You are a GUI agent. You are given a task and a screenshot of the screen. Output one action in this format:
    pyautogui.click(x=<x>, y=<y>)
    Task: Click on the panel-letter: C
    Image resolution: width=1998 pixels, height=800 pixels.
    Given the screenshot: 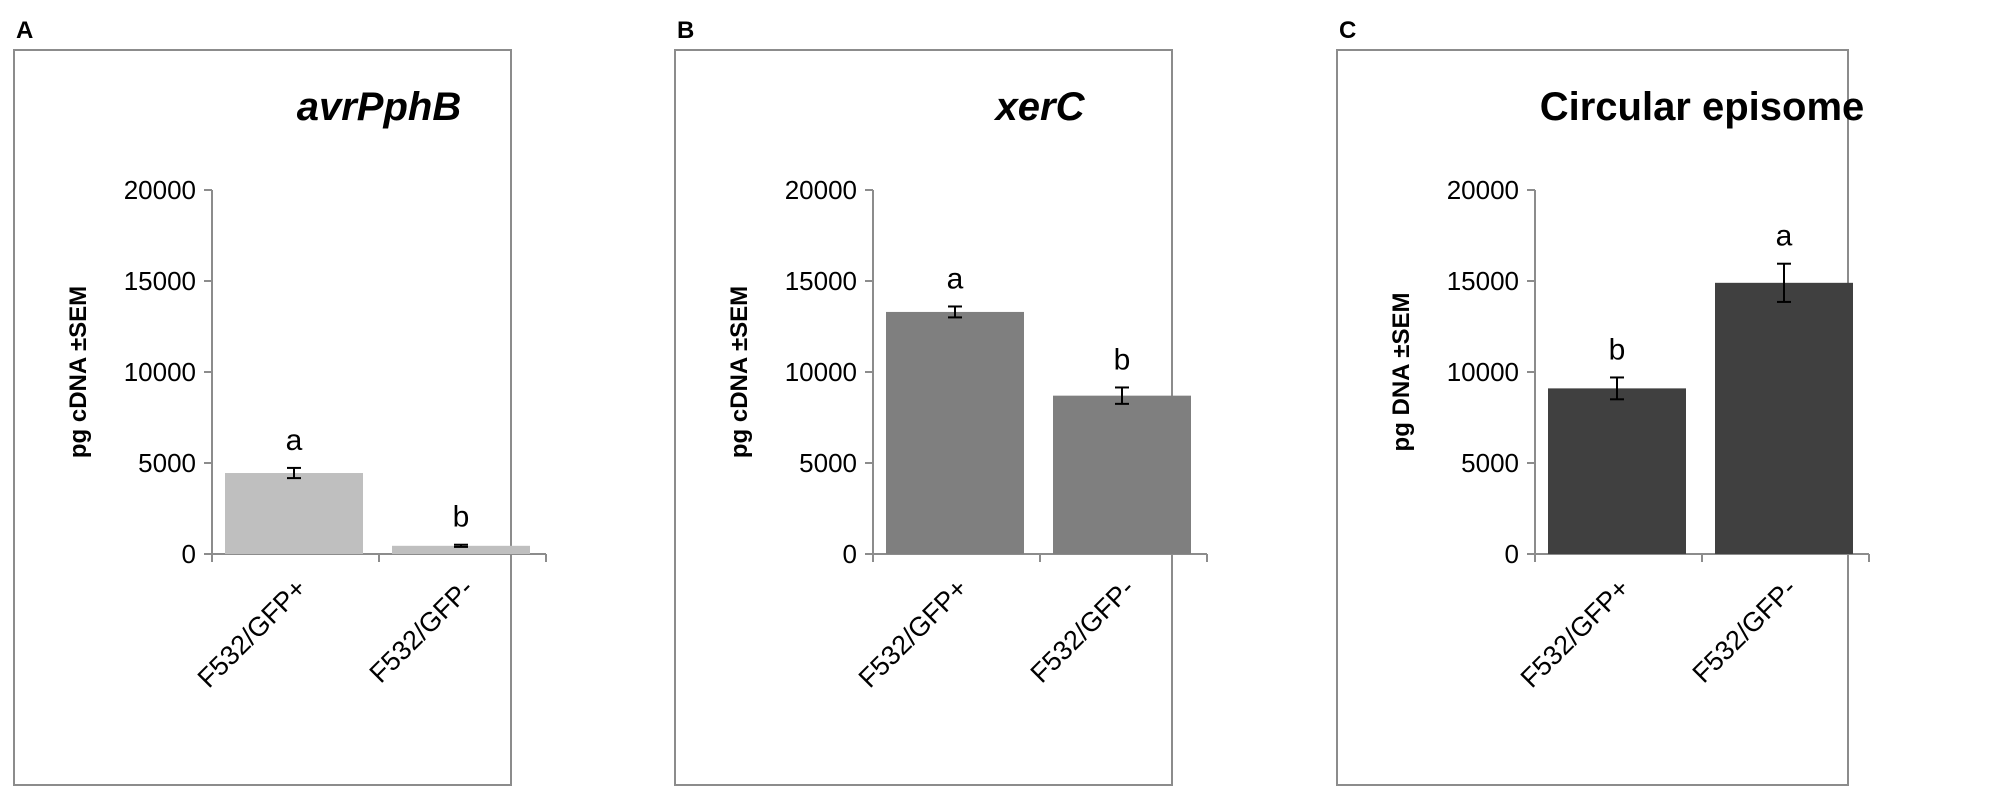 What is the action you would take?
    pyautogui.click(x=1347, y=30)
    